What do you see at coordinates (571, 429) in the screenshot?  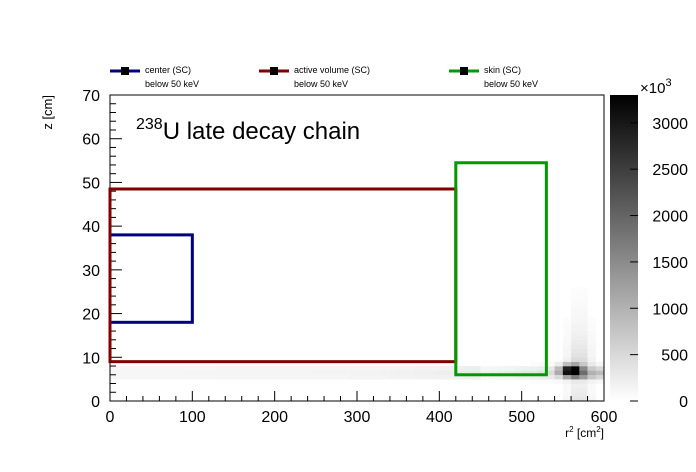 I see `x-axis-label-sup1: 2` at bounding box center [571, 429].